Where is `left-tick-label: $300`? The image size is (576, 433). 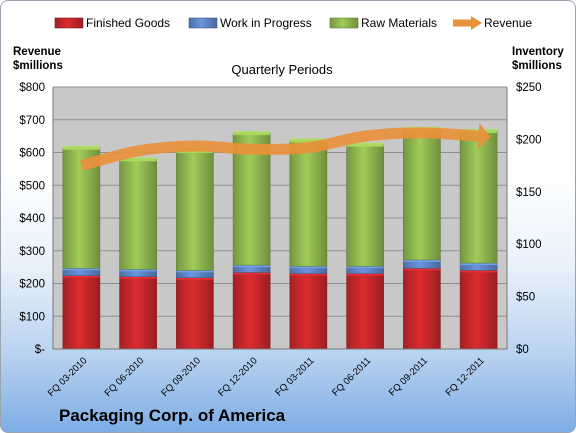 left-tick-label: $300 is located at coordinates (32, 252).